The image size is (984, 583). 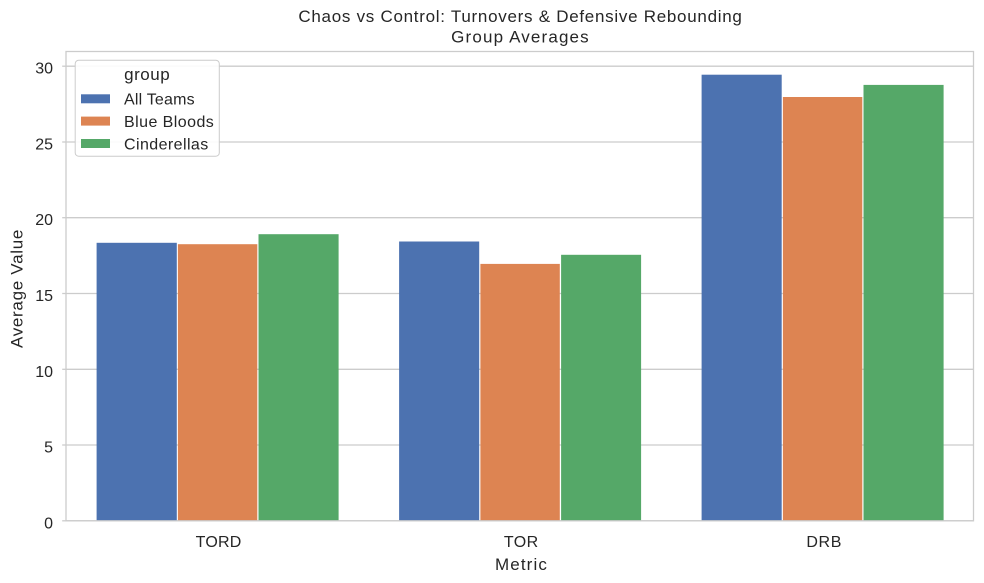 What do you see at coordinates (44, 296) in the screenshot?
I see `svg-text: 15` at bounding box center [44, 296].